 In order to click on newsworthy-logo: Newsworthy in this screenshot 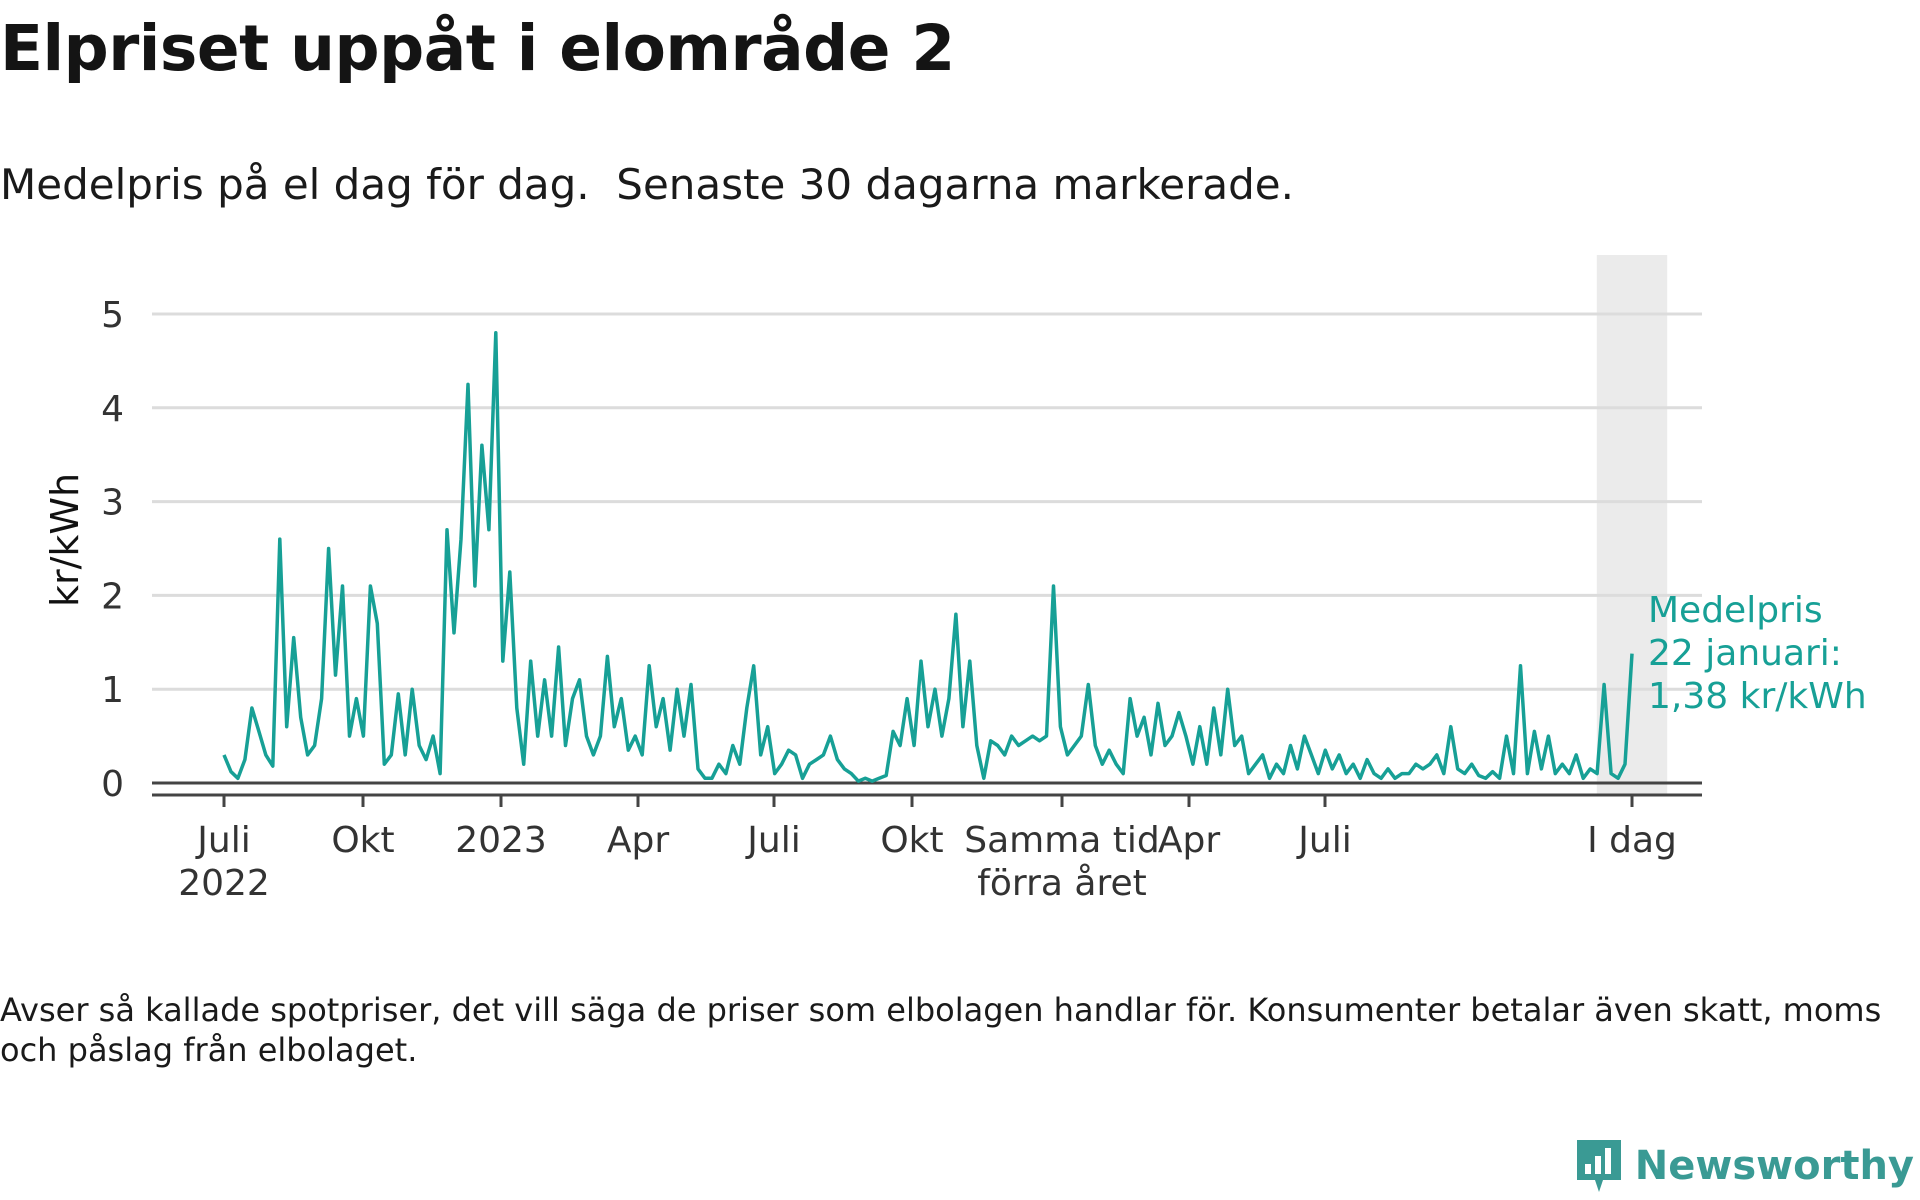, I will do `click(1743, 1166)`.